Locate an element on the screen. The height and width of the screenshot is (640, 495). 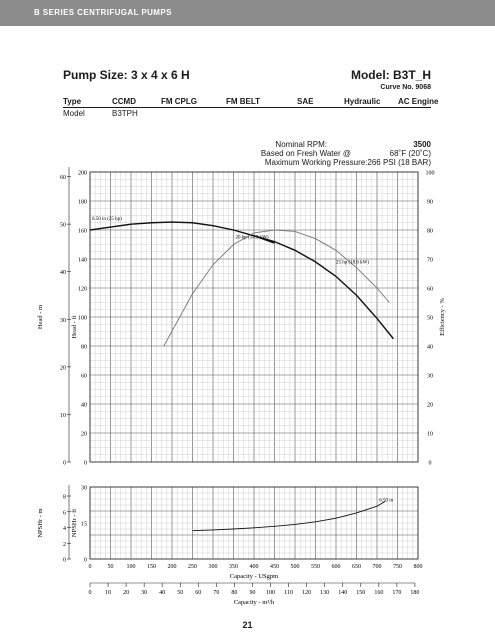
head-ft-tick-label: 100 is located at coordinates (82, 319).